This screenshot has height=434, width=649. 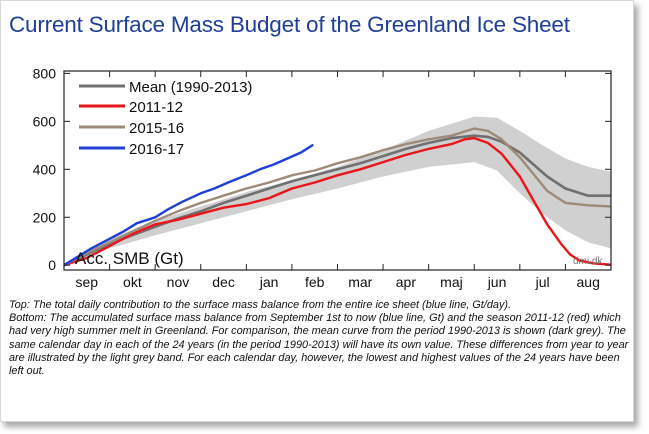 I want to click on credit-text: dmi.dk, so click(x=588, y=261).